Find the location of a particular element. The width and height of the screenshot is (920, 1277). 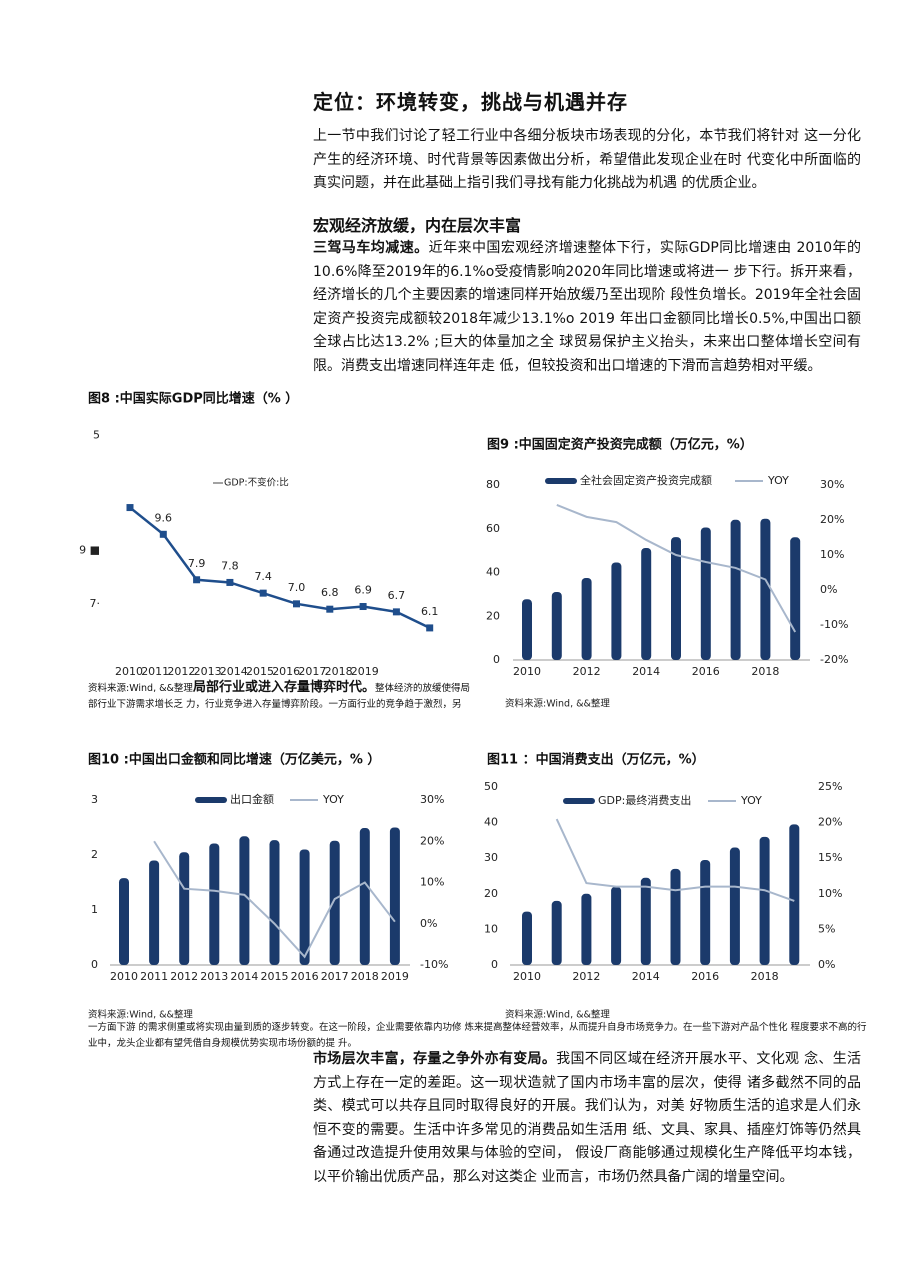

data-label: 9.6 is located at coordinates (164, 517).